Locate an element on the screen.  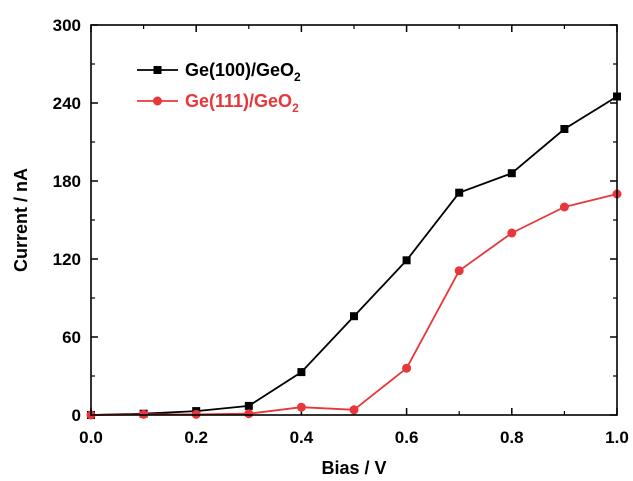
x-tick-label: 0.4 is located at coordinates (302, 437).